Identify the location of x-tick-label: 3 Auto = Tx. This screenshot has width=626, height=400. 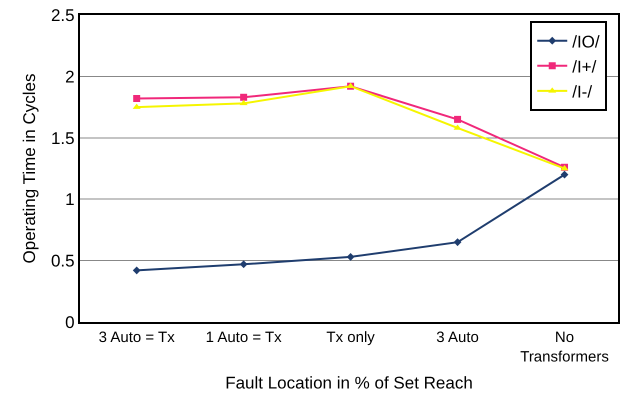
(137, 337).